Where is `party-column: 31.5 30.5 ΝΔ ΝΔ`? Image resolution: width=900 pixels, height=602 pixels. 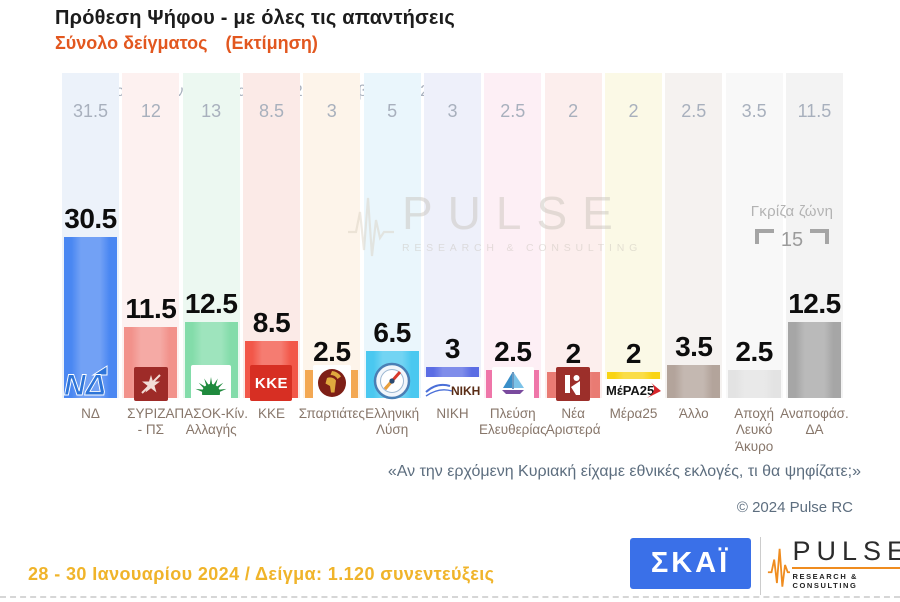 party-column: 31.5 30.5 ΝΔ ΝΔ is located at coordinates (90, 247).